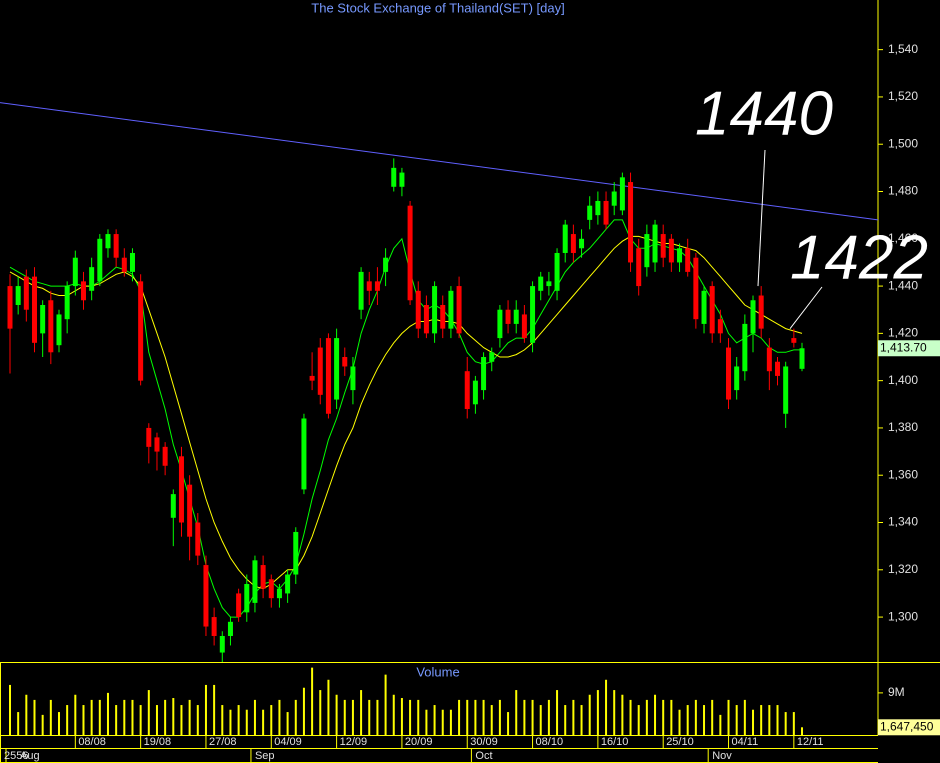 The height and width of the screenshot is (763, 940). What do you see at coordinates (903, 522) in the screenshot?
I see `y-tick-label: 1,340` at bounding box center [903, 522].